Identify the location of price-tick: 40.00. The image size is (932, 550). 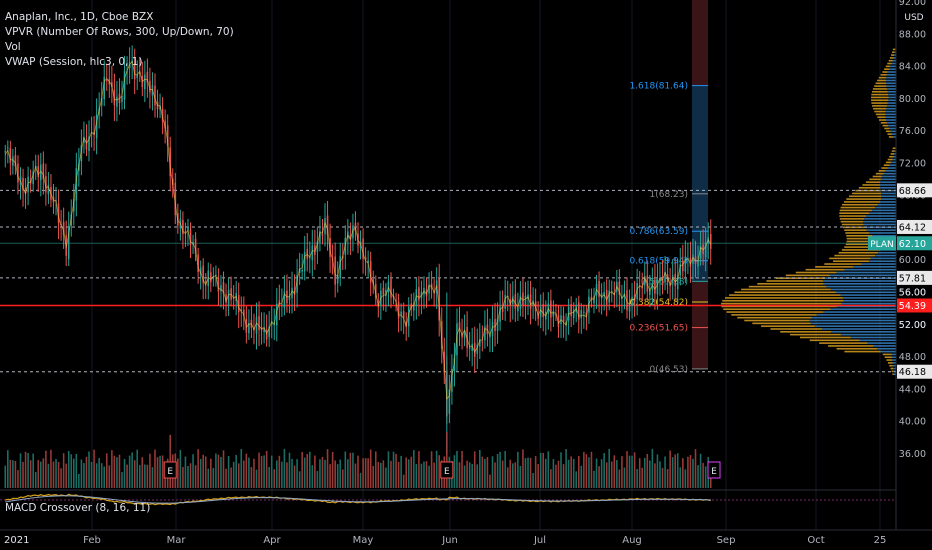
(912, 422).